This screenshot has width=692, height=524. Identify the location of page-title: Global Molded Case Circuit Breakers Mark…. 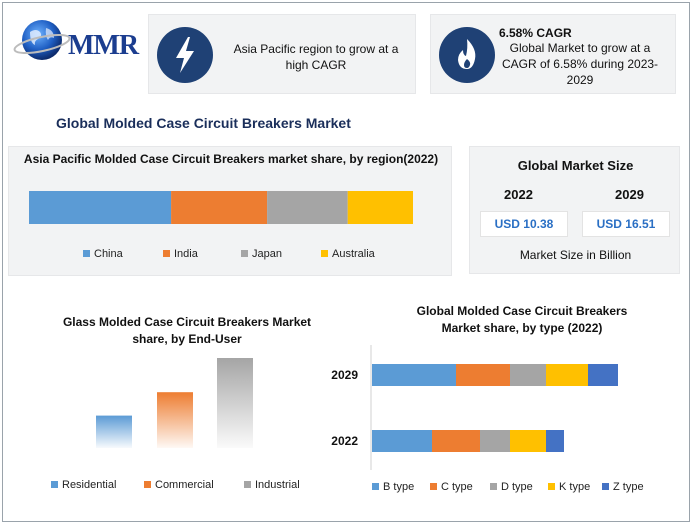
(203, 123).